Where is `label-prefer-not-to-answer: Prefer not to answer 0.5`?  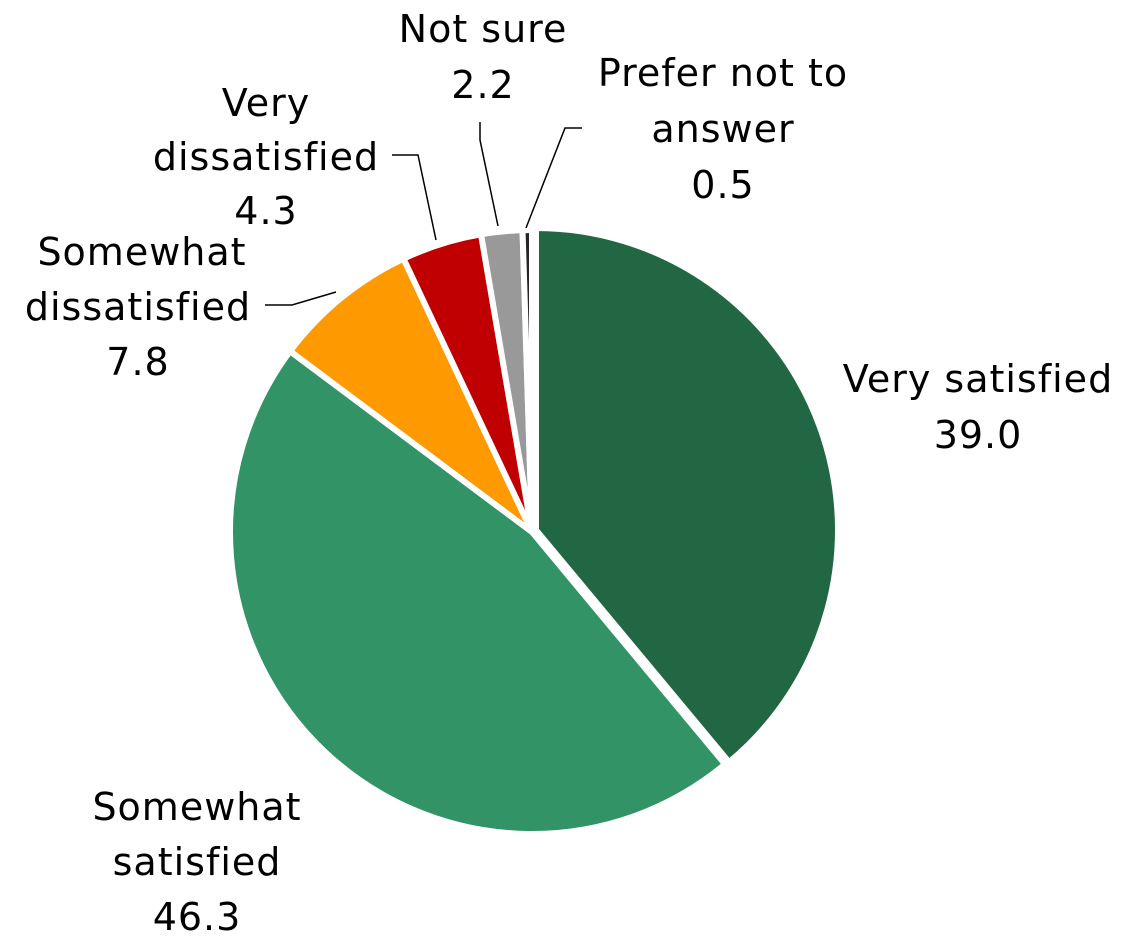 label-prefer-not-to-answer: Prefer not to answer 0.5 is located at coordinates (723, 129).